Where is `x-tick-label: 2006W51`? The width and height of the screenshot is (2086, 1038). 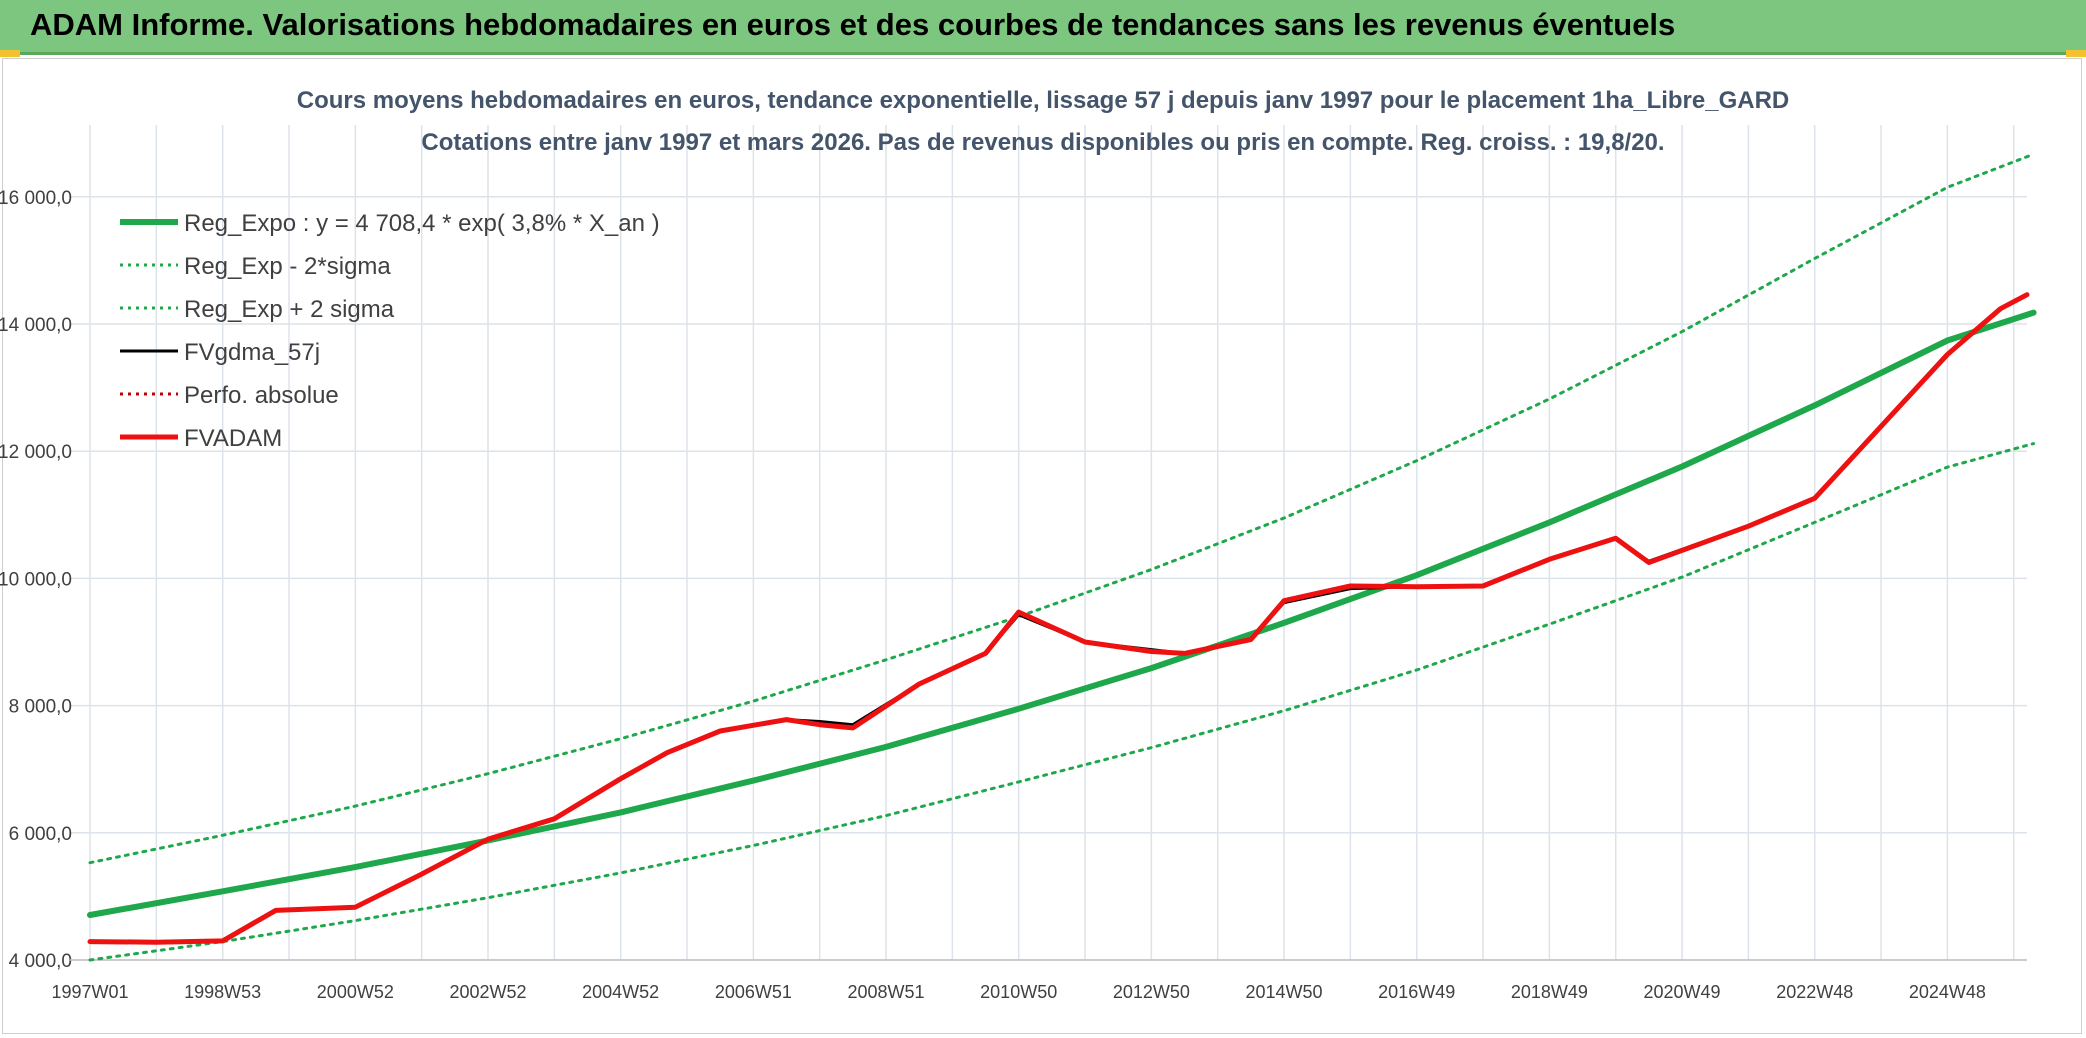
x-tick-label: 2006W51 is located at coordinates (753, 992).